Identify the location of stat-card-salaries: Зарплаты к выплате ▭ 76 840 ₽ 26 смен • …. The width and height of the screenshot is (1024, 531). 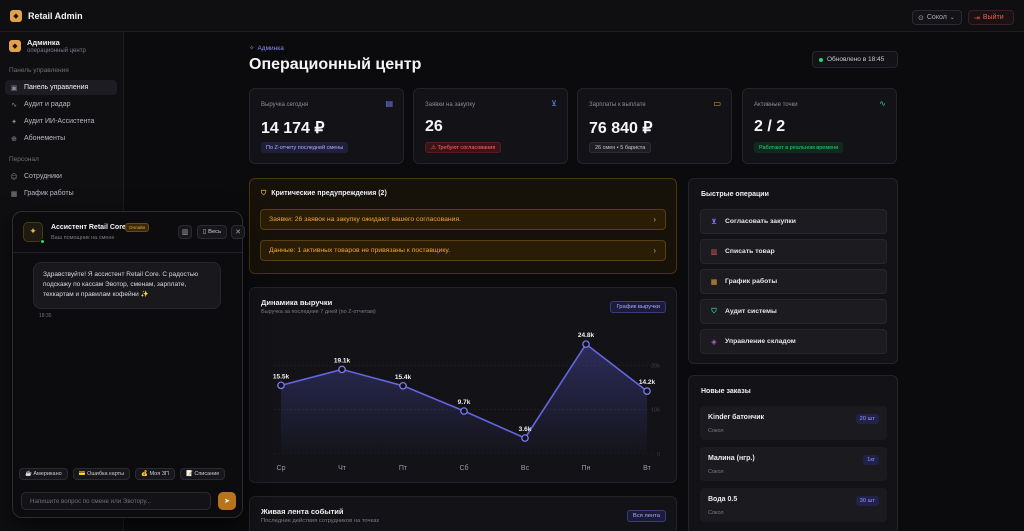
(654, 126).